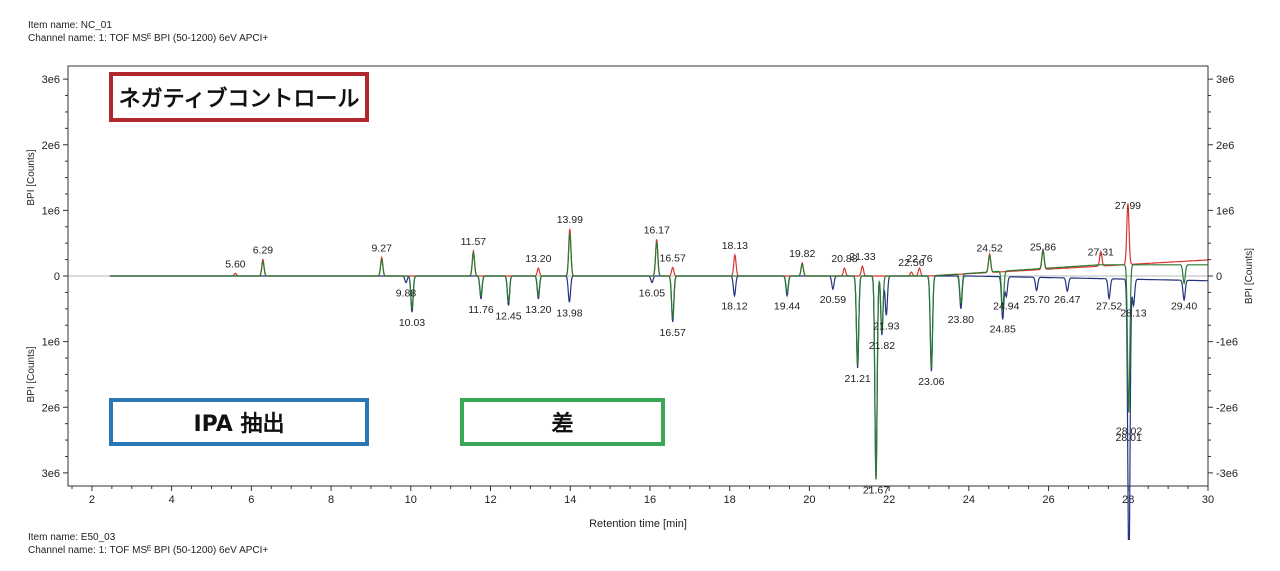 This screenshot has height=571, width=1280. I want to click on negative-control-label: ネガティブコントロール, so click(239, 99).